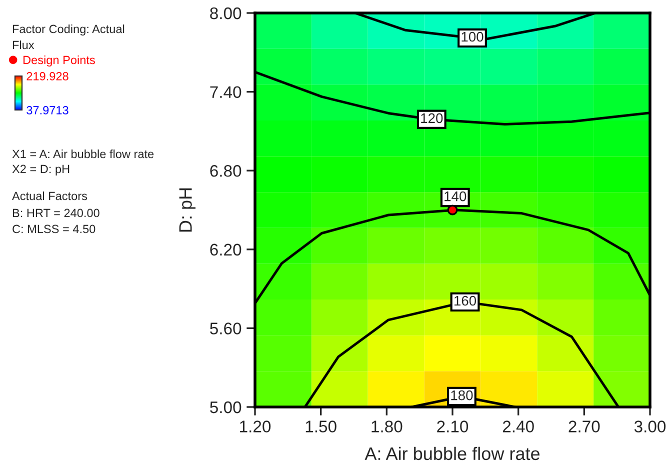 Image resolution: width=668 pixels, height=470 pixels. Describe the element at coordinates (518, 426) in the screenshot. I see `x-tick-label: 2.40` at that location.